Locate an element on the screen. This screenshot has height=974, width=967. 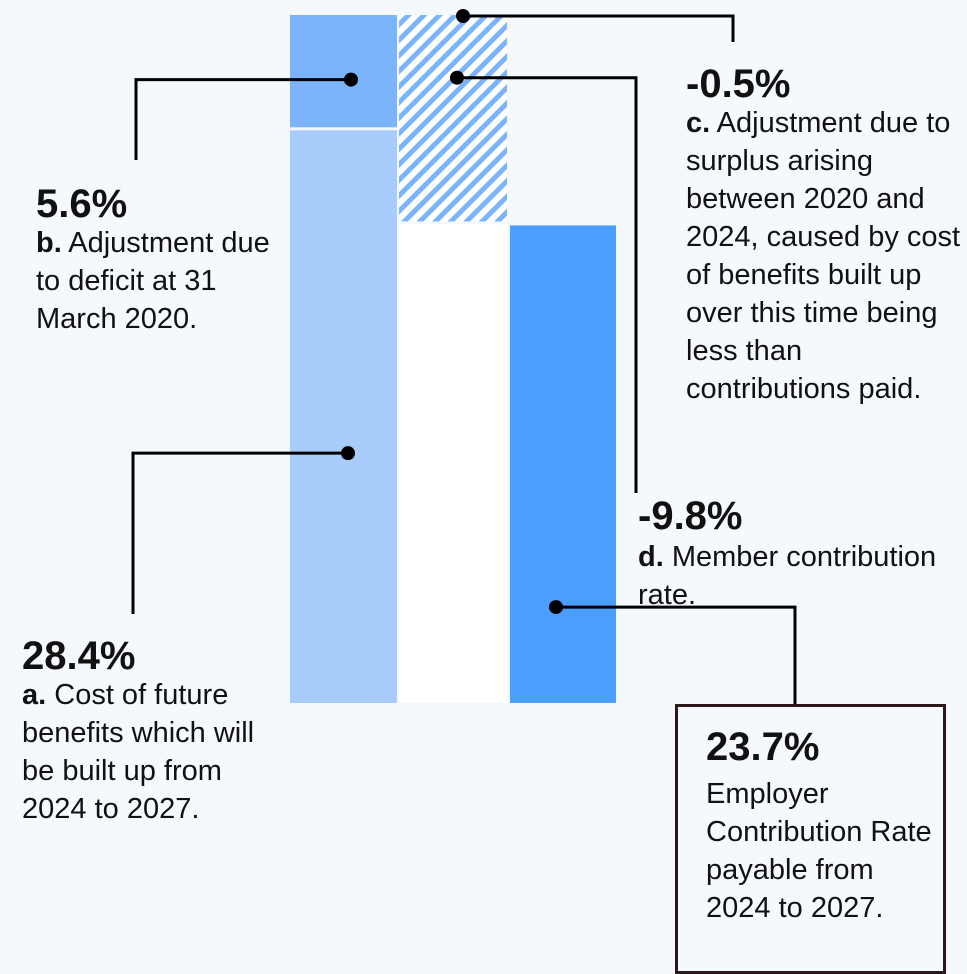
connector-b-dot is located at coordinates (351, 79).